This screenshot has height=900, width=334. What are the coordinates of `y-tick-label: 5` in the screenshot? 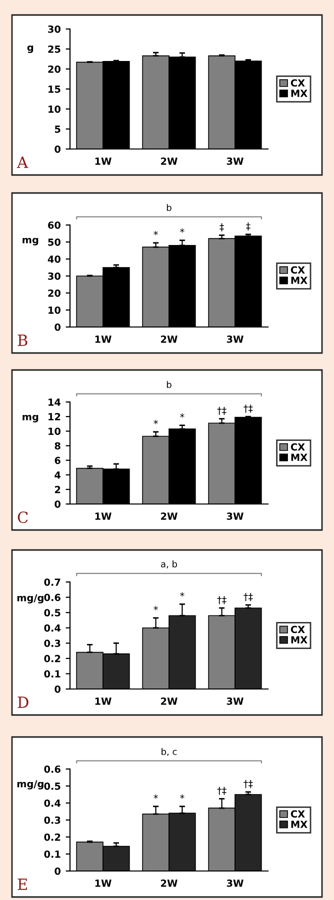 It's located at (57, 129).